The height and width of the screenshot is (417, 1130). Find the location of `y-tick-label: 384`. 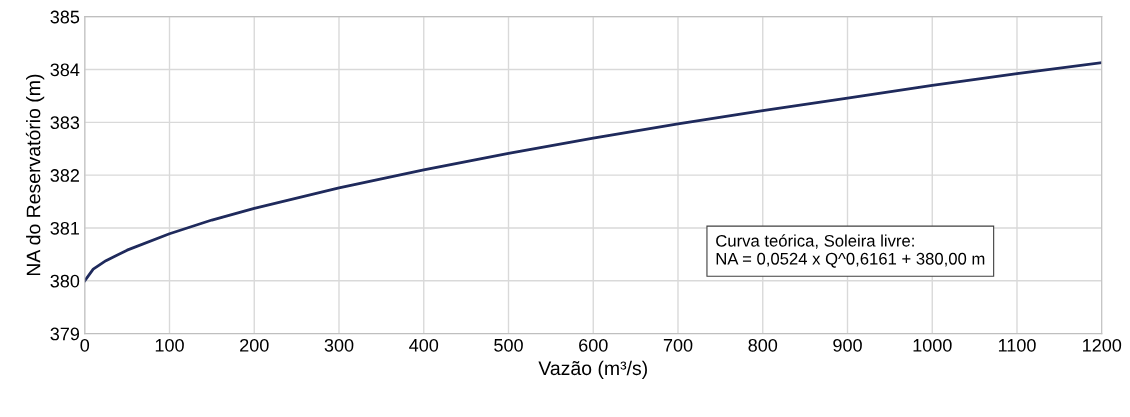

y-tick-label: 384 is located at coordinates (65, 70).